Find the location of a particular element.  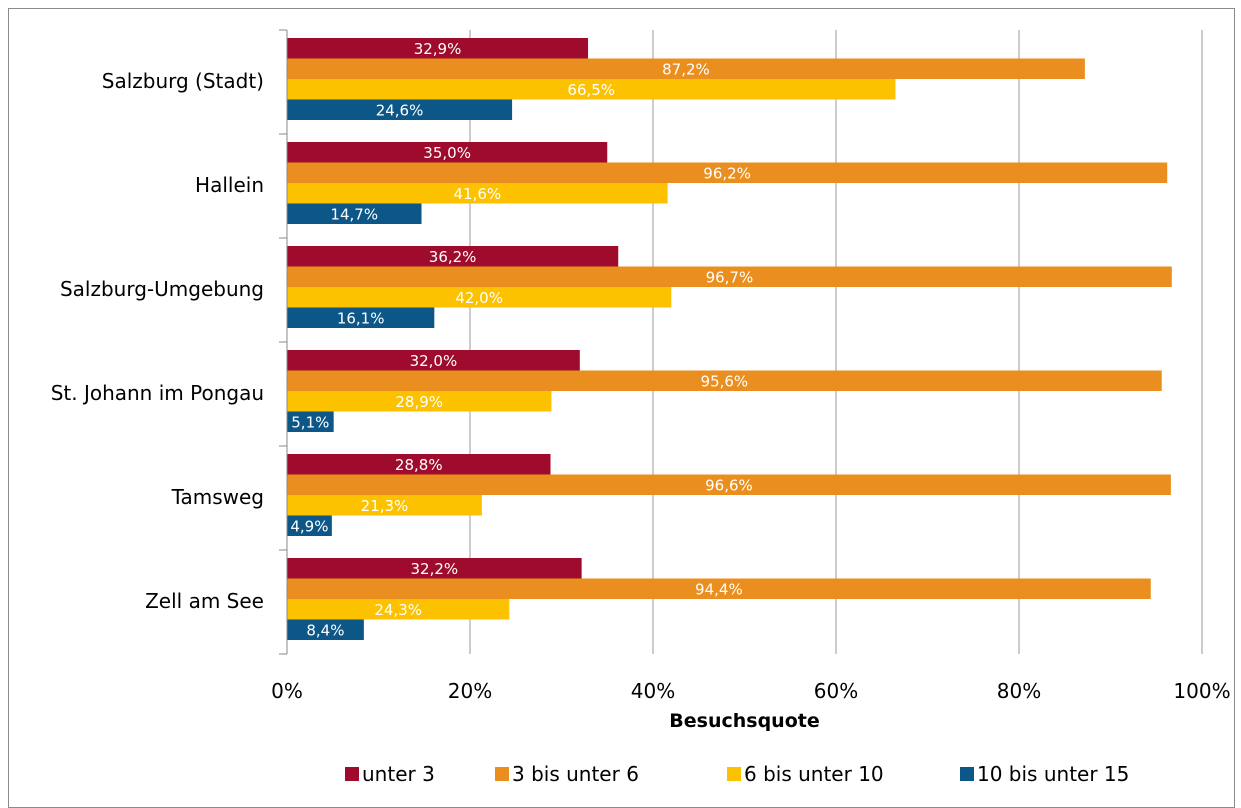

bar-data-label: 87,2% is located at coordinates (686, 69).